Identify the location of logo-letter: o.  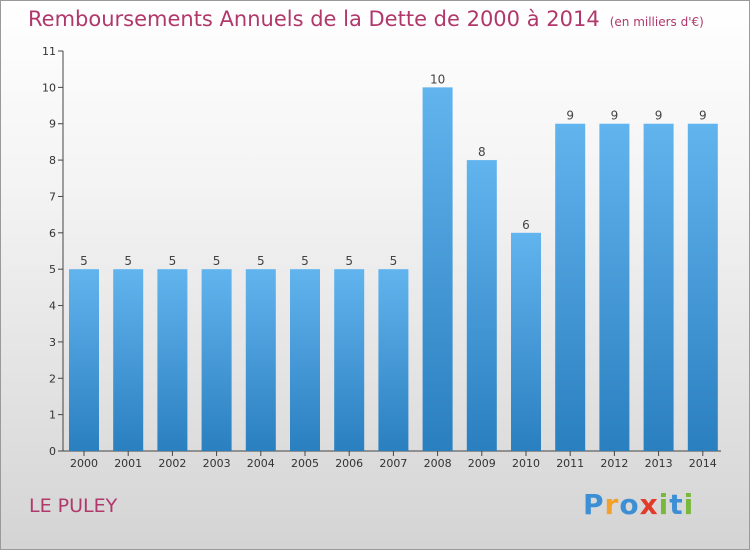
(629, 504).